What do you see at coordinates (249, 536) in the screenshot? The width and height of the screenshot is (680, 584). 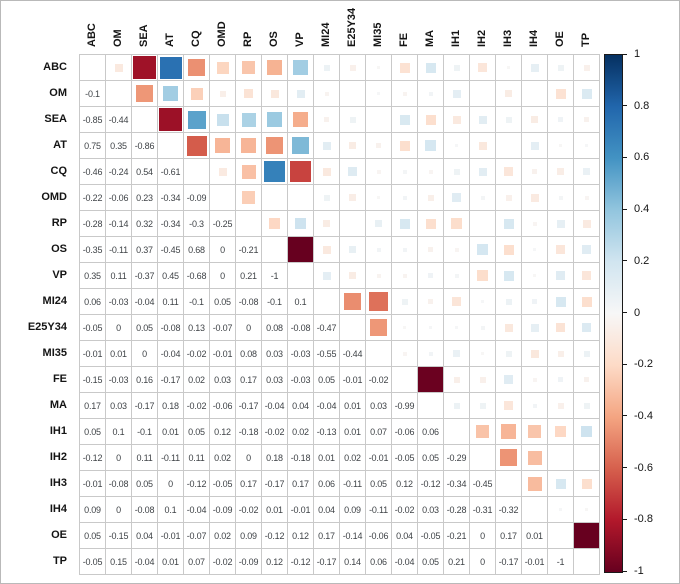 I see `correlation-value-cell: 0.09` at bounding box center [249, 536].